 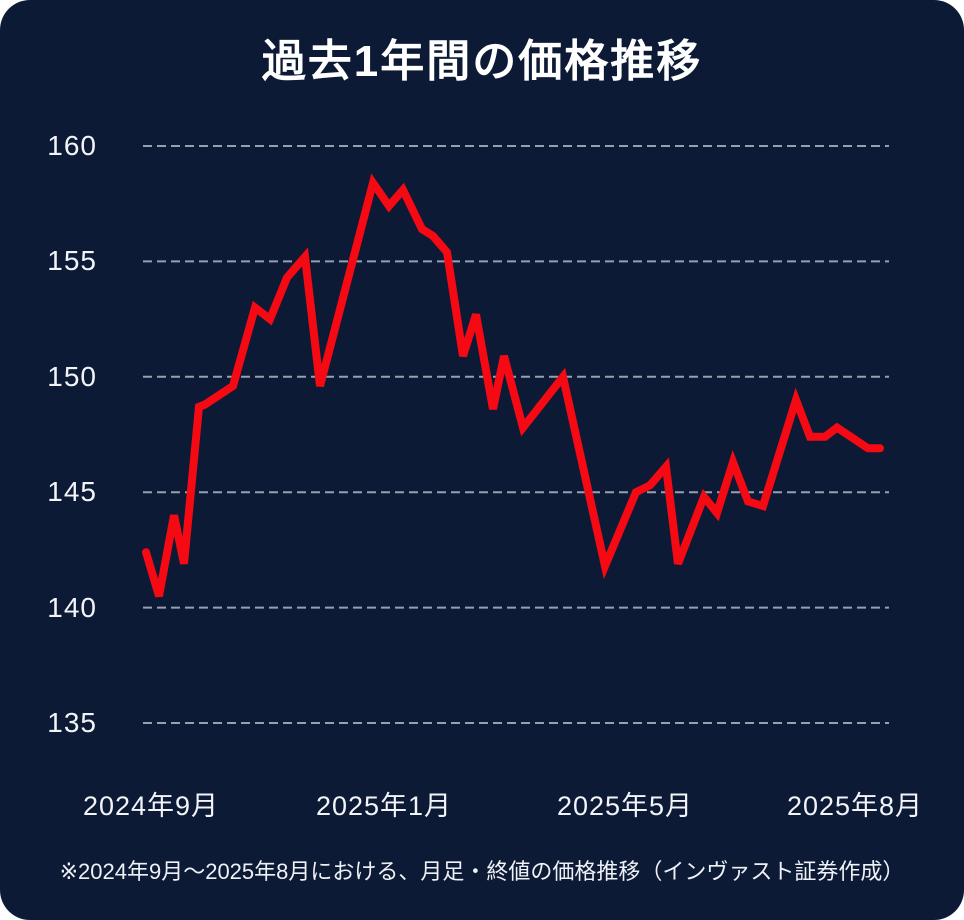 I want to click on x-tick-label-0: 2024年9月, so click(x=151, y=806).